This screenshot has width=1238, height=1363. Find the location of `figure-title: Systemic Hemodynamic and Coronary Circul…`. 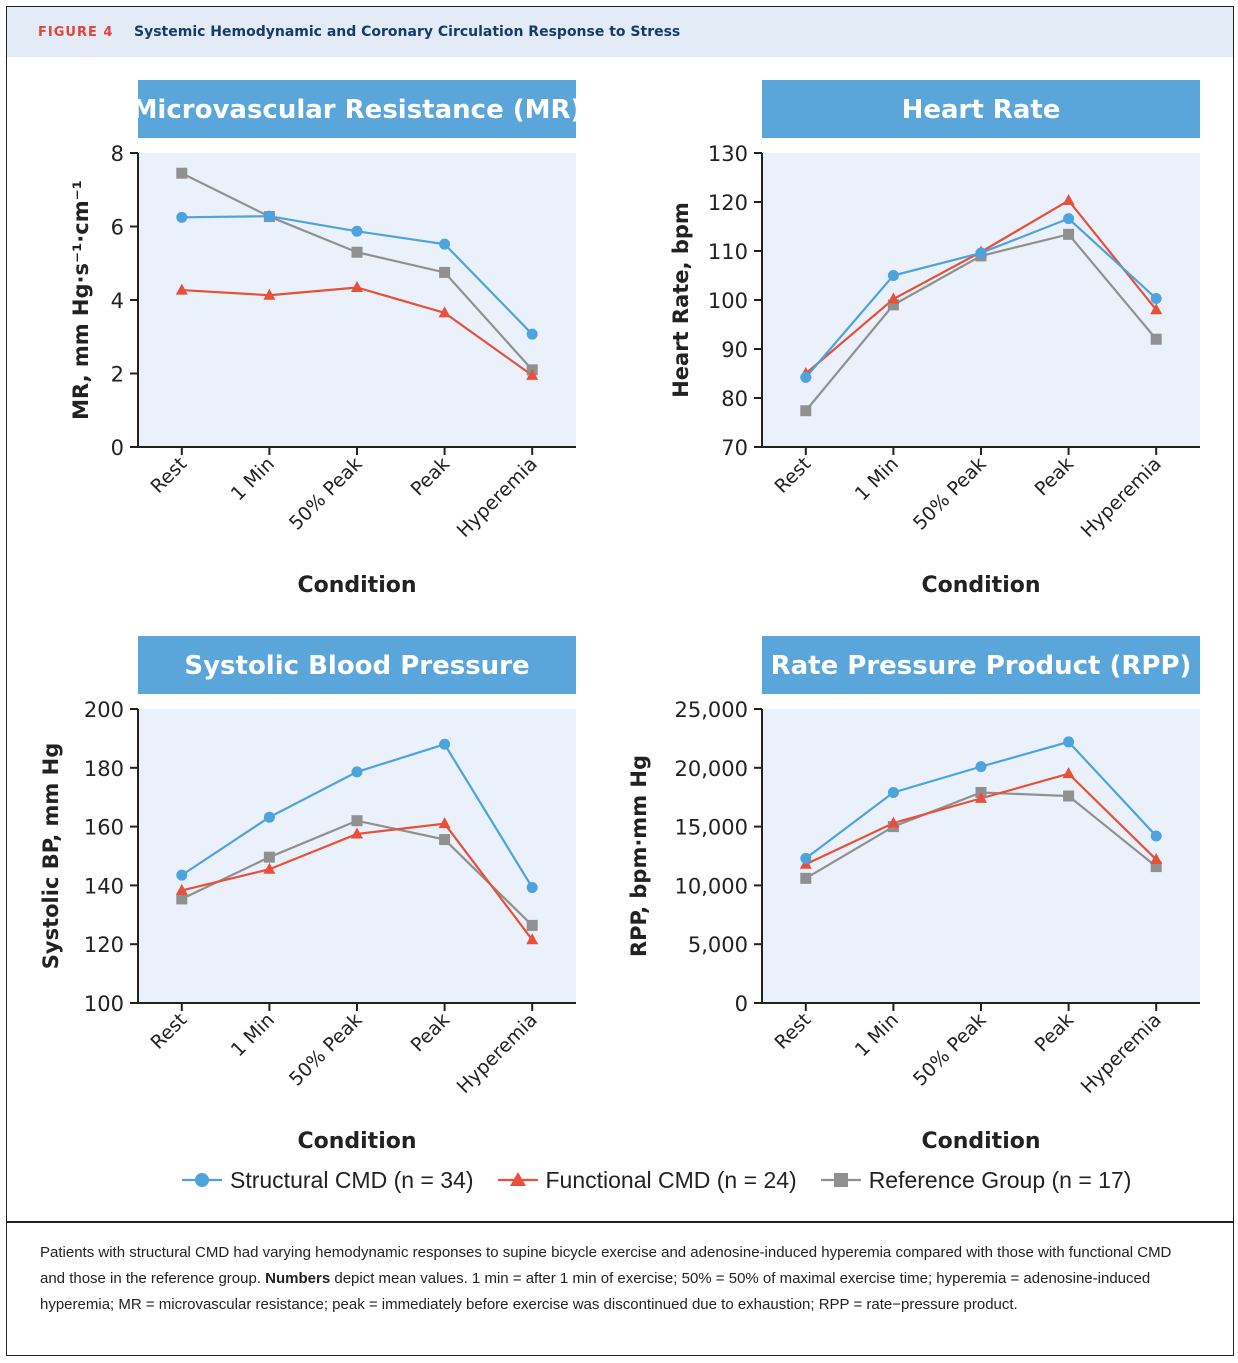

figure-title: Systemic Hemodynamic and Coronary Circul… is located at coordinates (407, 32).